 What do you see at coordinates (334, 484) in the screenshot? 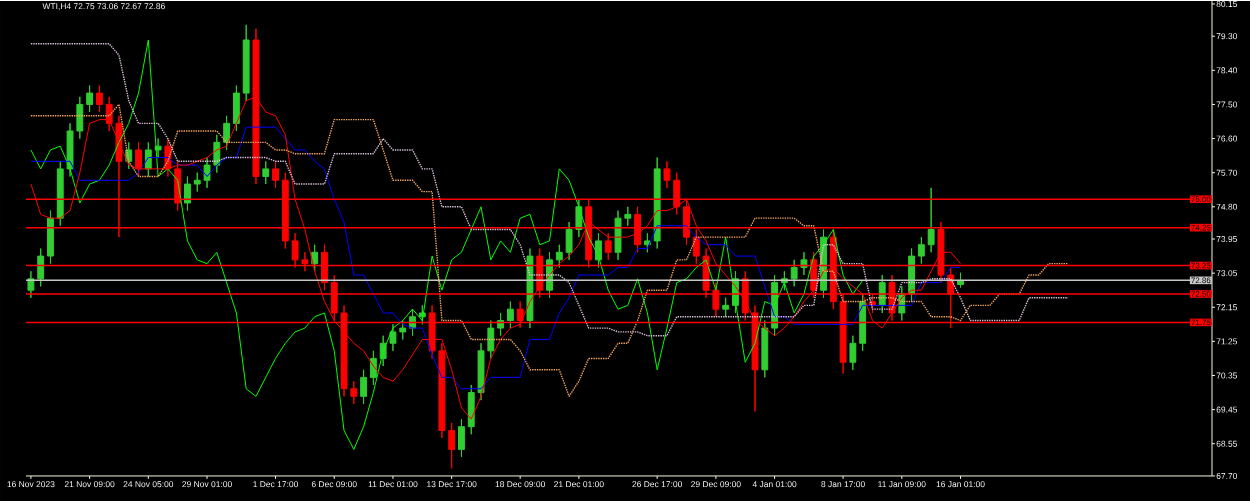
I see `x-tick-label: 6 Dec 09:00` at bounding box center [334, 484].